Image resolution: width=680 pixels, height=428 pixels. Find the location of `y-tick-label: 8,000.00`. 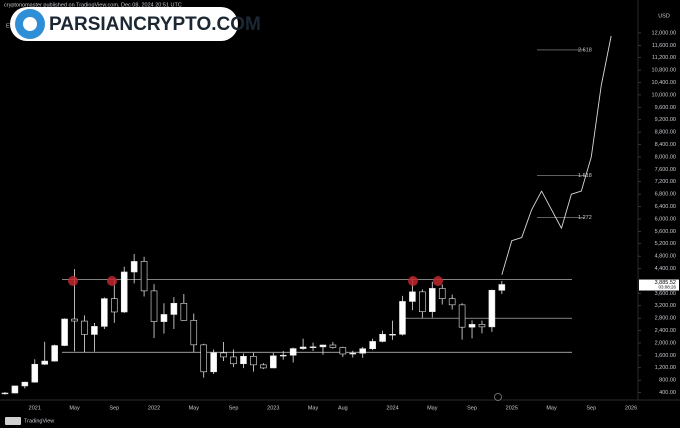

y-tick-label: 8,000.00 is located at coordinates (665, 157).